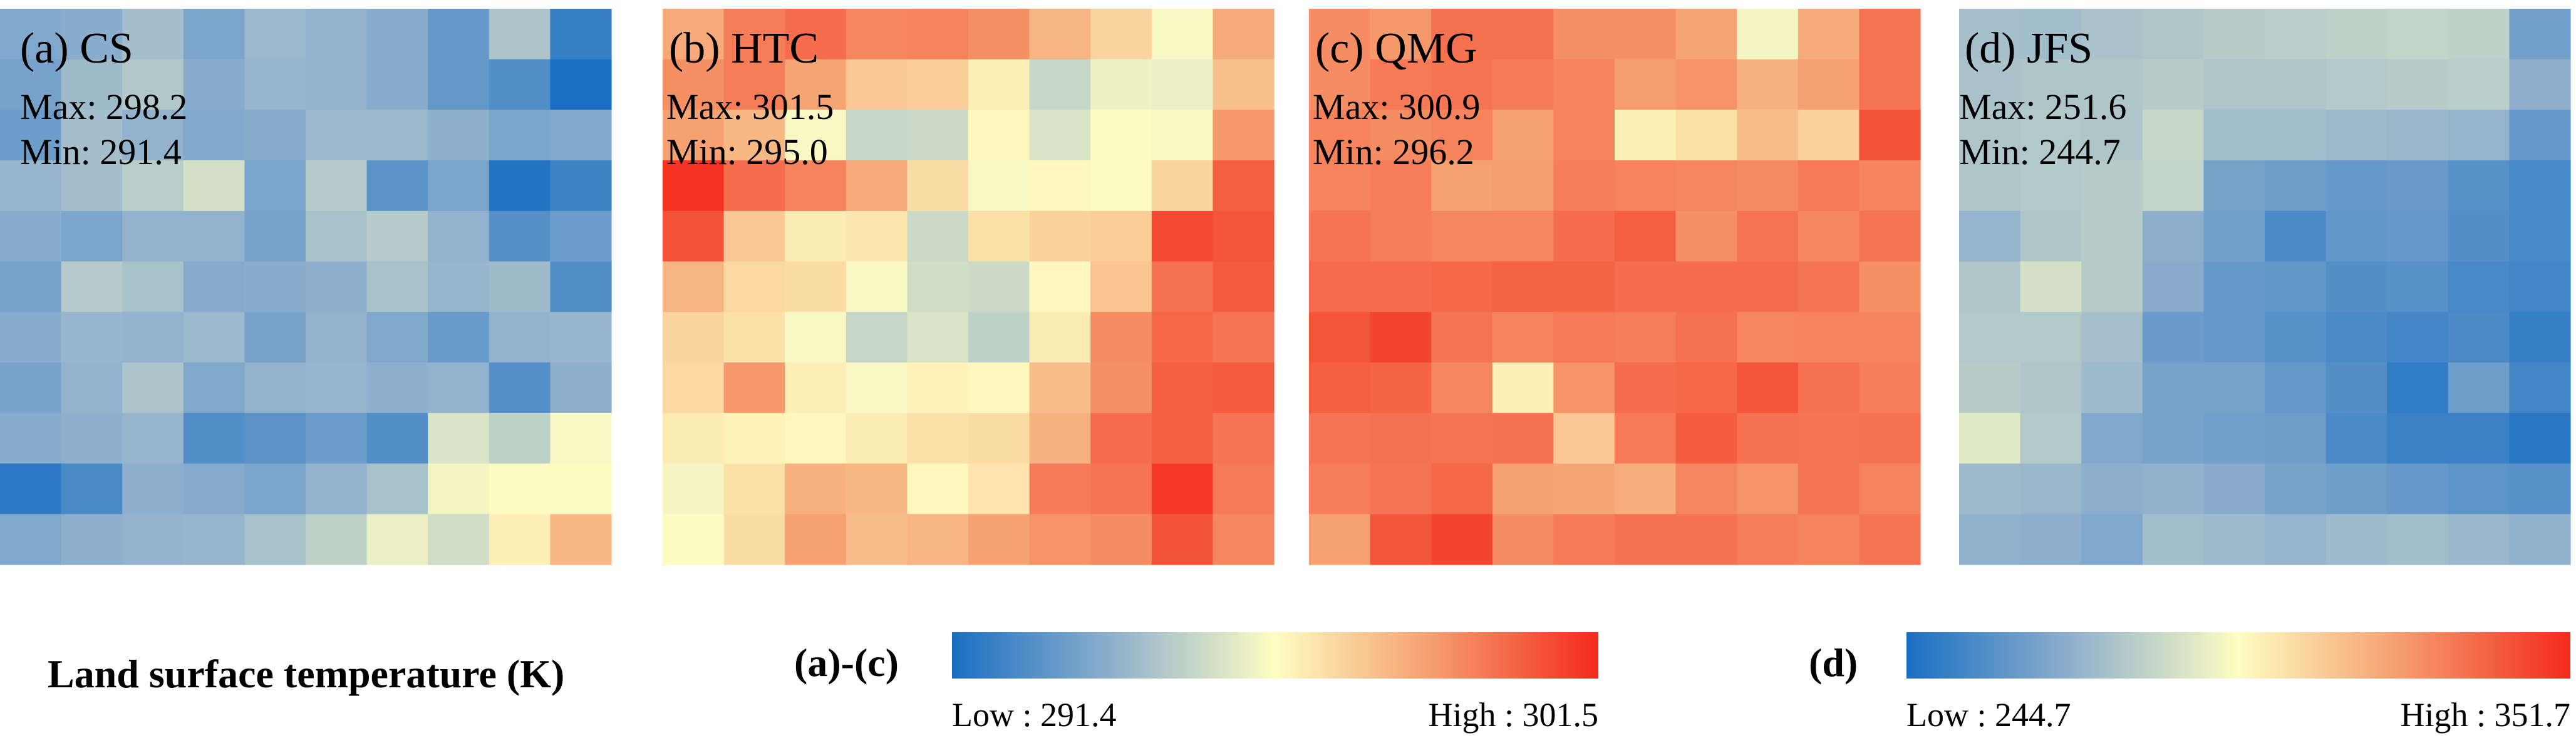 The image size is (2576, 738). I want to click on heatmap-cell-d-r1-c4, so click(2234, 85).